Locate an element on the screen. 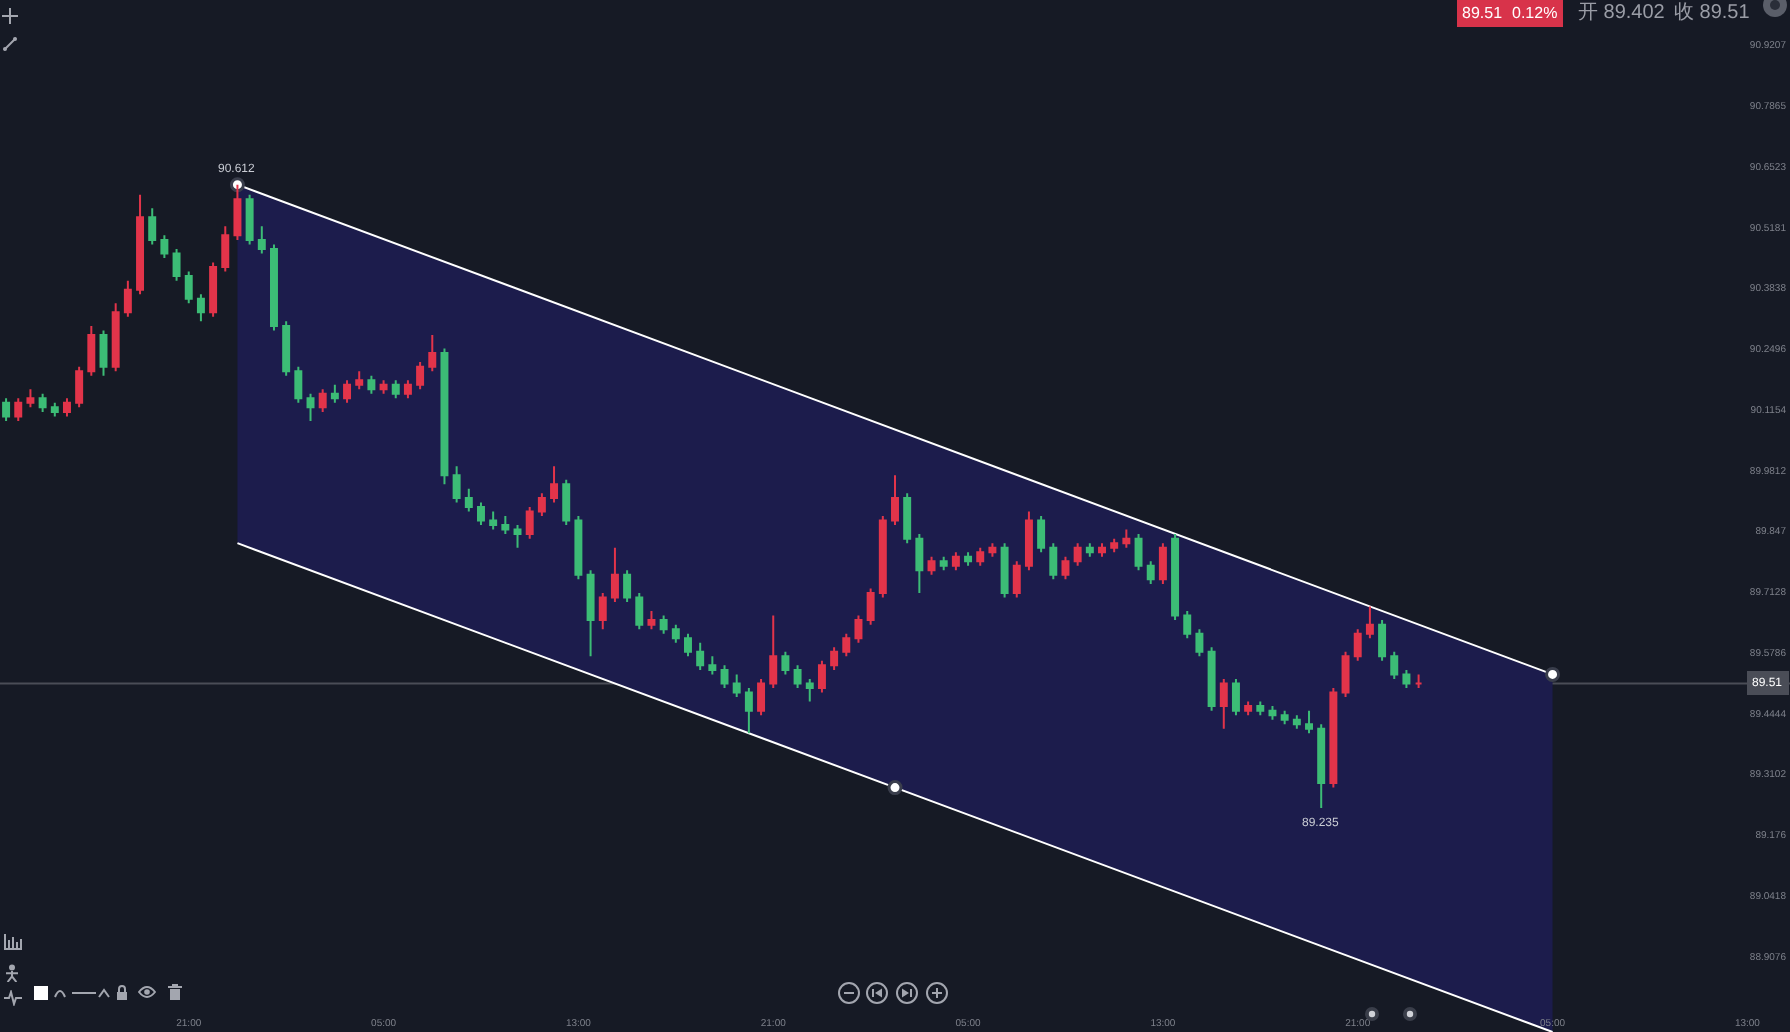 Image resolution: width=1790 pixels, height=1032 pixels. annotation: 开 89.402 is located at coordinates (1622, 13).